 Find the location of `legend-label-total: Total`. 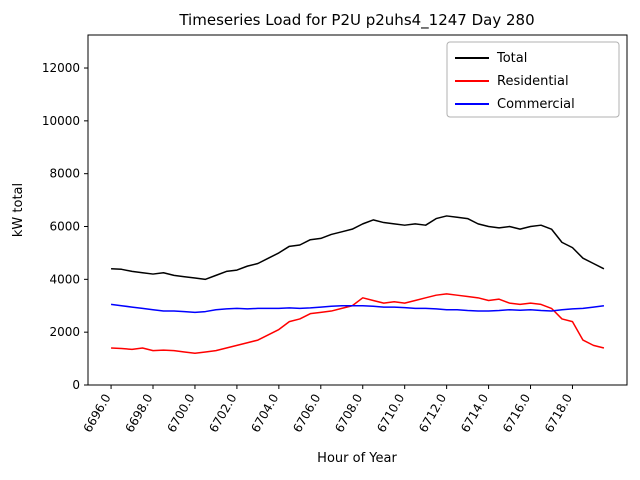

legend-label-total: Total is located at coordinates (511, 58).